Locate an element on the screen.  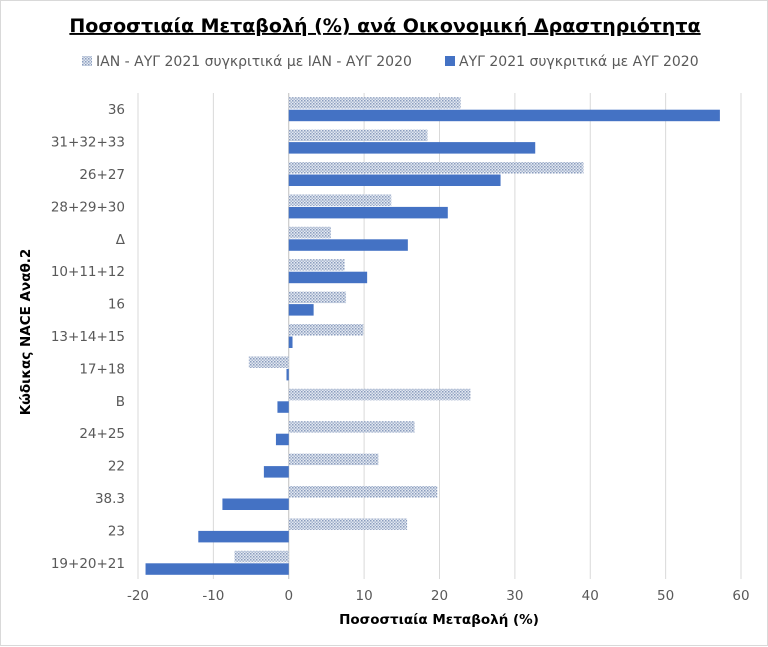
y-tick-label: 36 is located at coordinates (116, 110).